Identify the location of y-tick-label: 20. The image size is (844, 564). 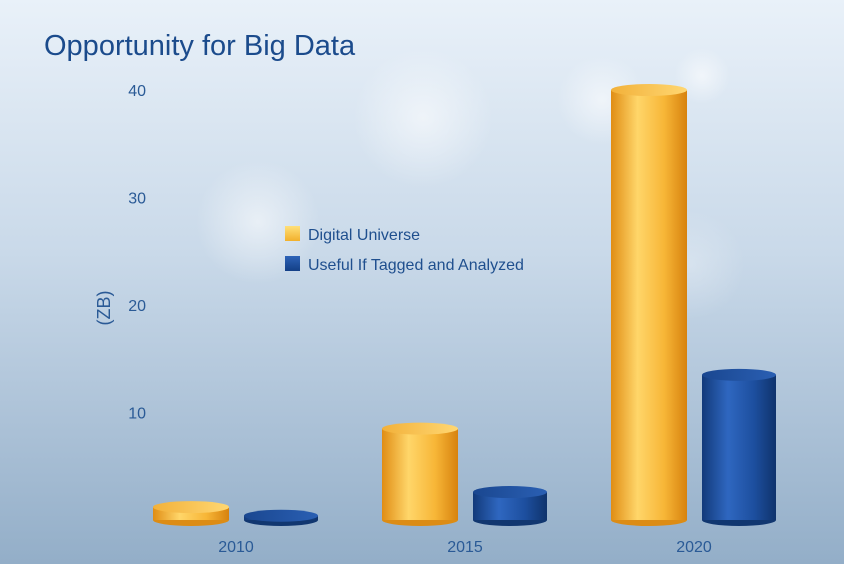
(137, 306).